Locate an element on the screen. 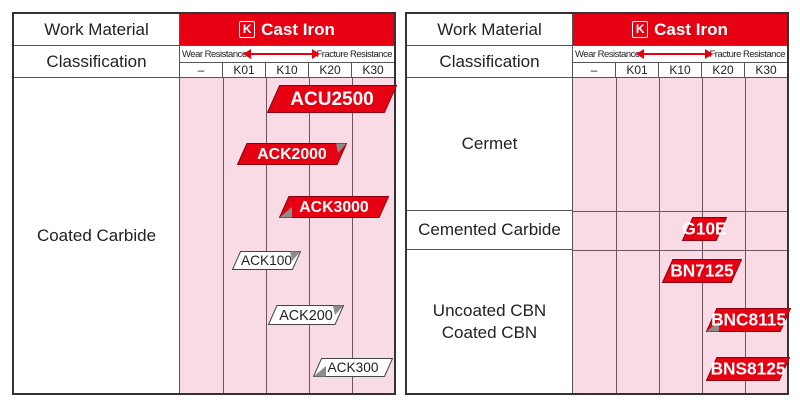 The width and height of the screenshot is (800, 406). badge-label: ACK300 is located at coordinates (353, 367).